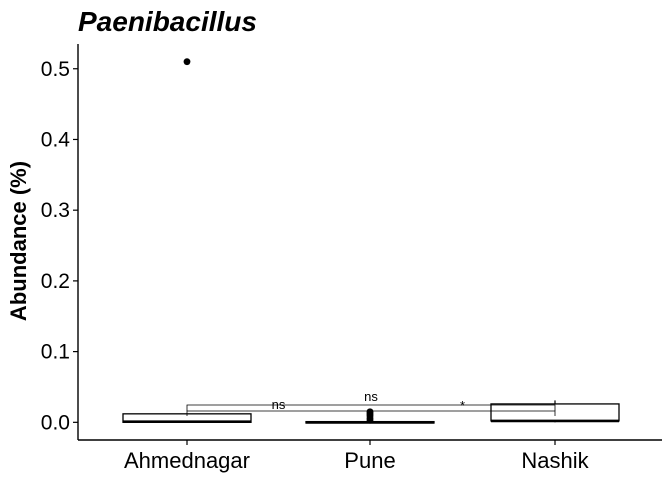 The width and height of the screenshot is (672, 485). Describe the element at coordinates (55, 69) in the screenshot. I see `y-tick-label: 0.5` at that location.